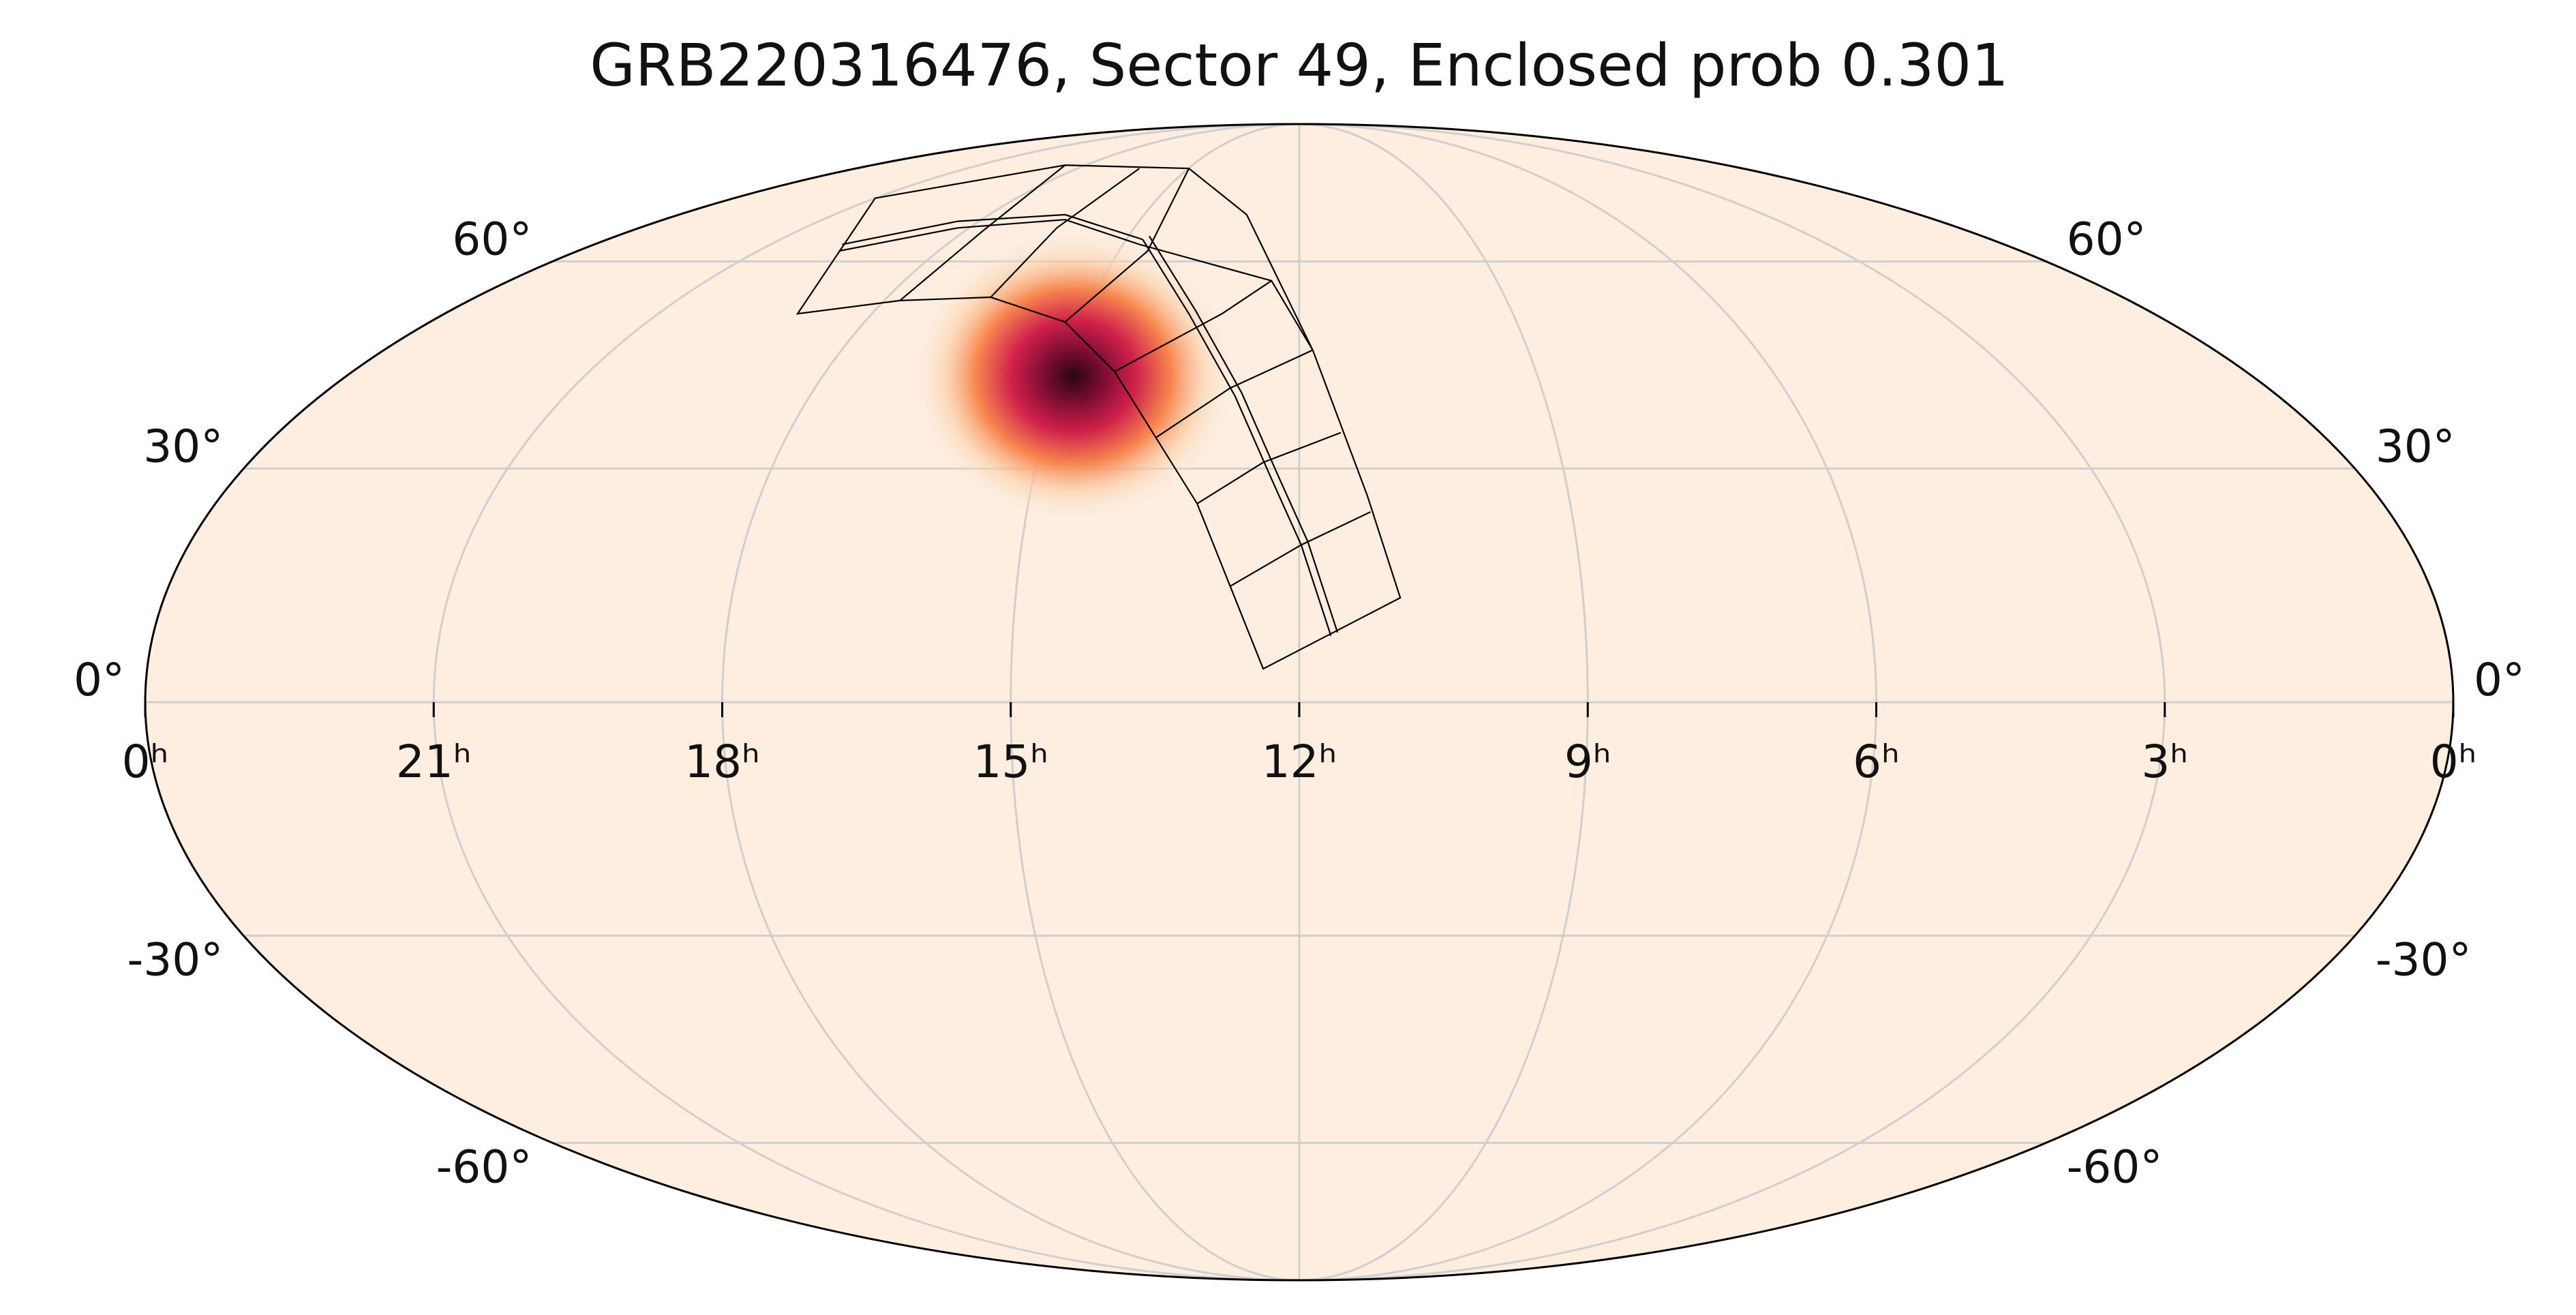  Describe the element at coordinates (434, 762) in the screenshot. I see `x-tick-label: 21ʰ` at that location.